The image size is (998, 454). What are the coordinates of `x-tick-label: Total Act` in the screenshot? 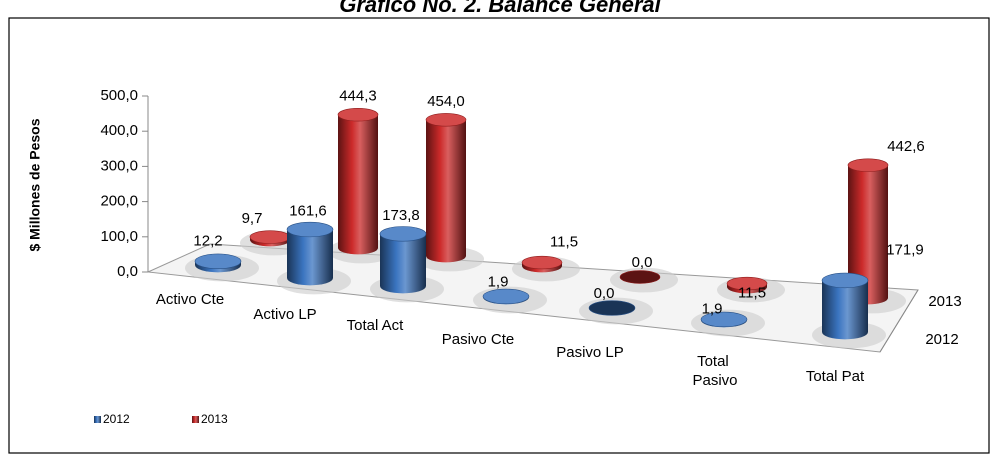 It's located at (376, 325).